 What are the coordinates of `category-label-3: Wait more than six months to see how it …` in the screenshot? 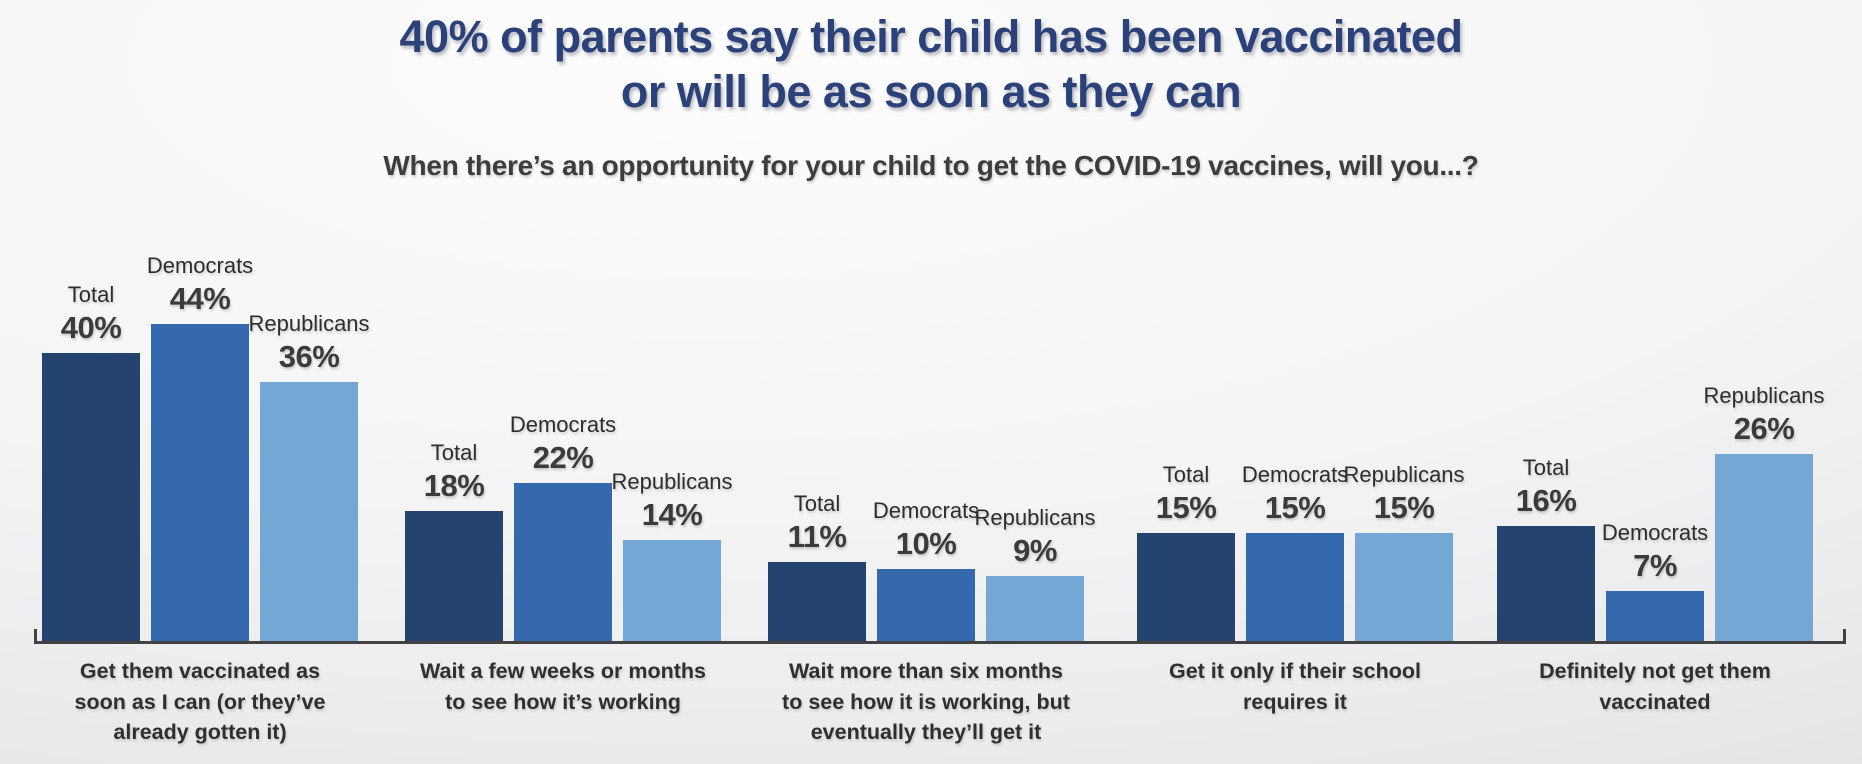 It's located at (926, 702).